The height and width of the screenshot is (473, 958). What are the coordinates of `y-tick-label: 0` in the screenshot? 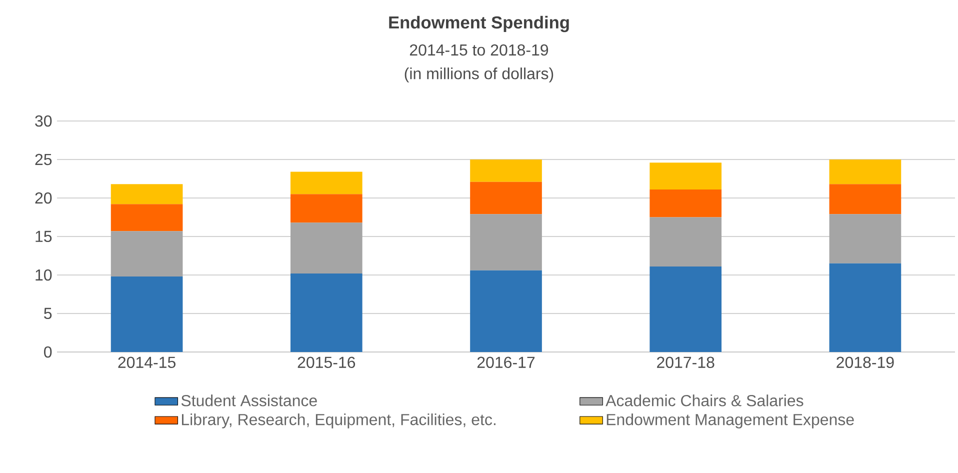 It's located at (48, 352).